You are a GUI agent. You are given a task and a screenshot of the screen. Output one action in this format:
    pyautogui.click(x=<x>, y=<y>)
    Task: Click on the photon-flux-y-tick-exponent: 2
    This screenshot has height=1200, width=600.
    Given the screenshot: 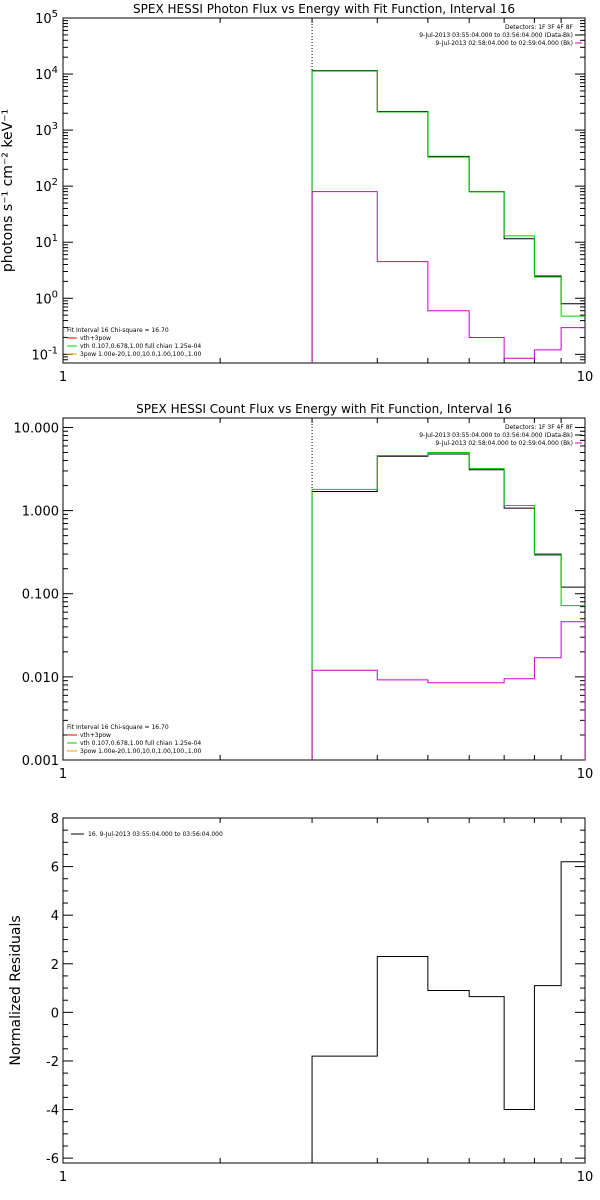 What is the action you would take?
    pyautogui.click(x=55, y=182)
    